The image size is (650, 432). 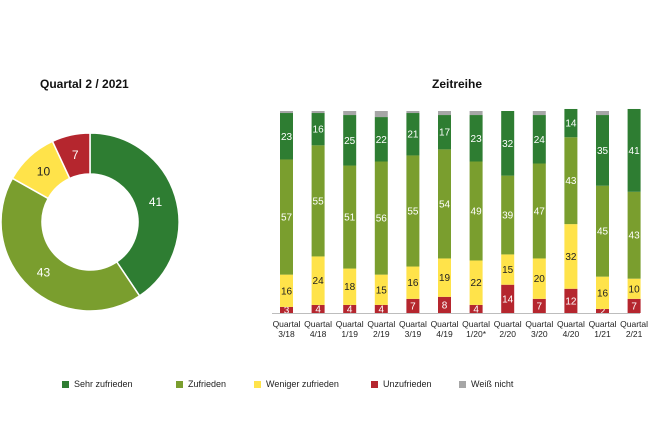 I want to click on bar-value-label: 45, so click(x=603, y=232).